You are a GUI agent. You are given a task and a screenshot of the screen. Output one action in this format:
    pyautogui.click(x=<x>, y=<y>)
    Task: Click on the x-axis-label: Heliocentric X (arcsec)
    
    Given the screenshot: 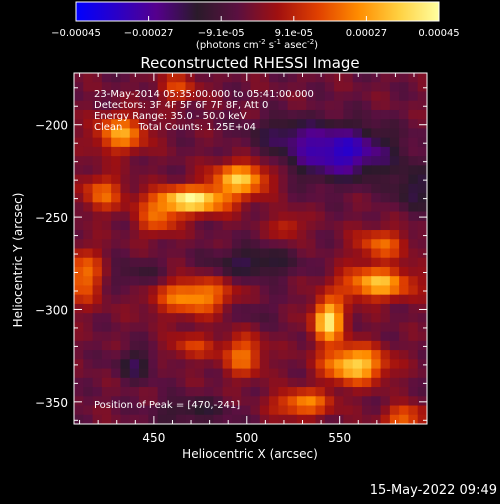 What is the action you would take?
    pyautogui.click(x=250, y=454)
    